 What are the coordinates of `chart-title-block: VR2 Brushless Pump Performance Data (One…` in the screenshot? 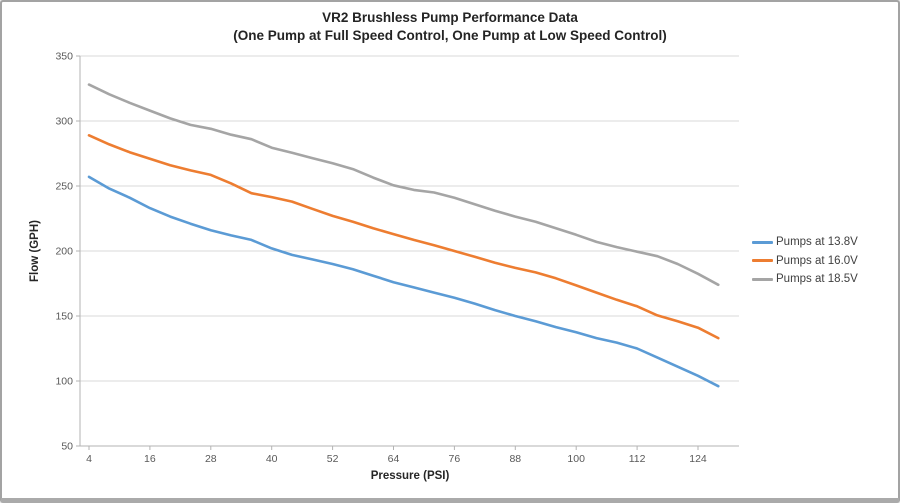 It's located at (450, 27).